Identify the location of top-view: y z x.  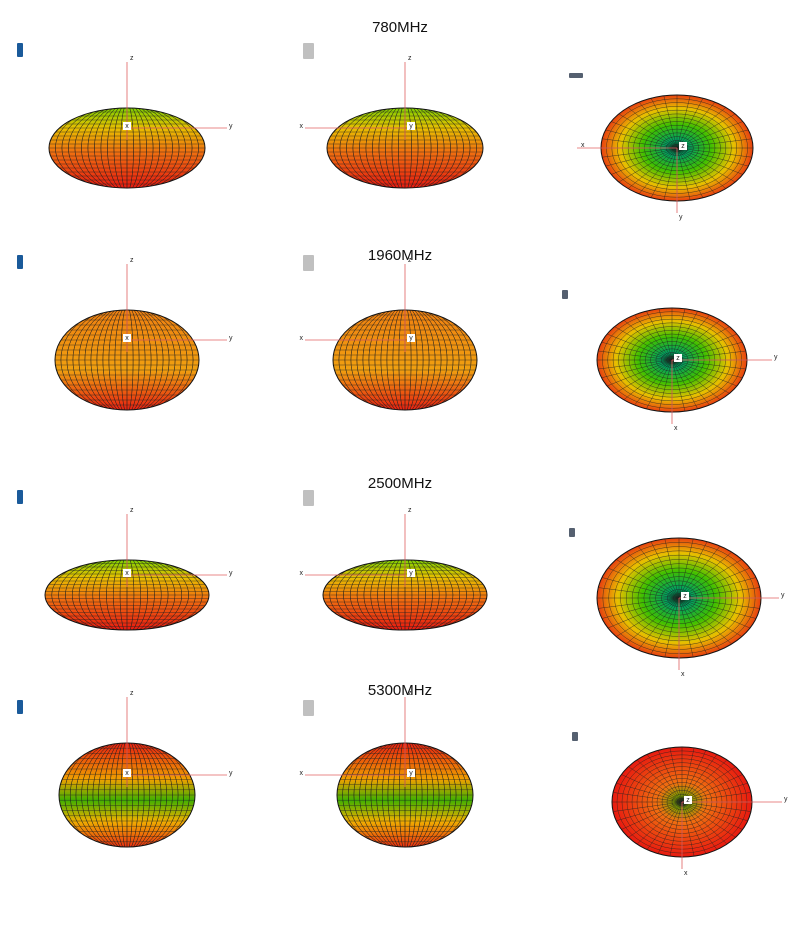
(677, 603).